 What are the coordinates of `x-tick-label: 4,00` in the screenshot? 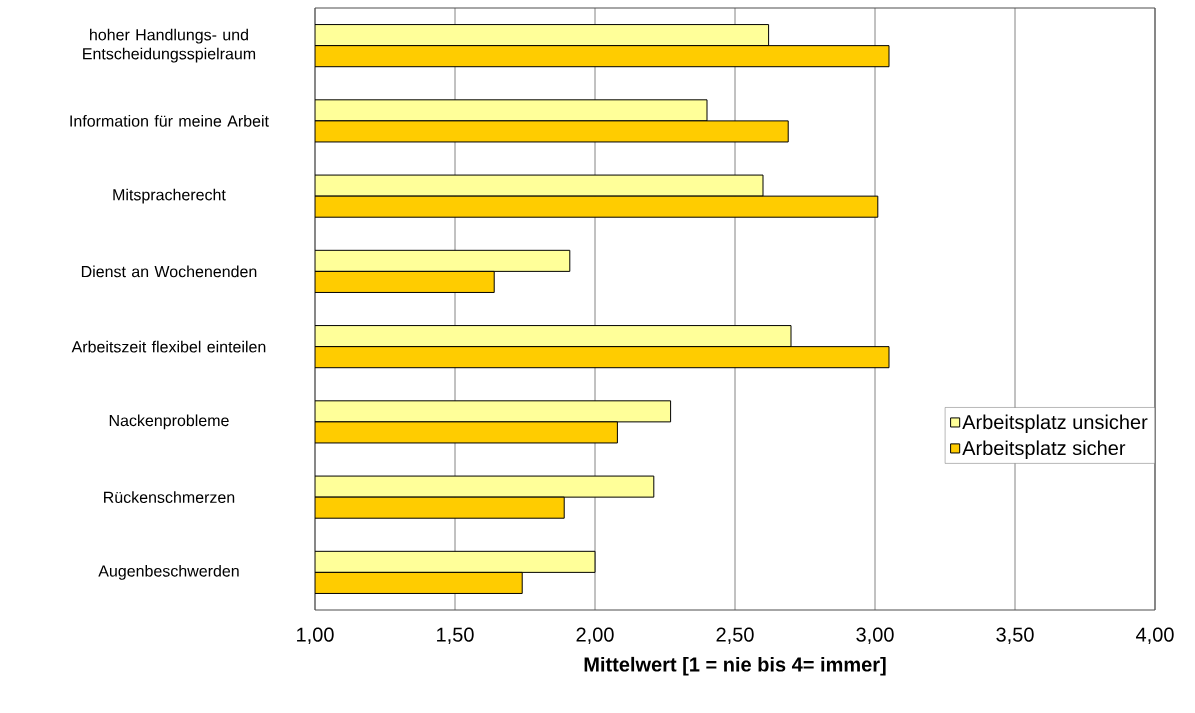 It's located at (1155, 636).